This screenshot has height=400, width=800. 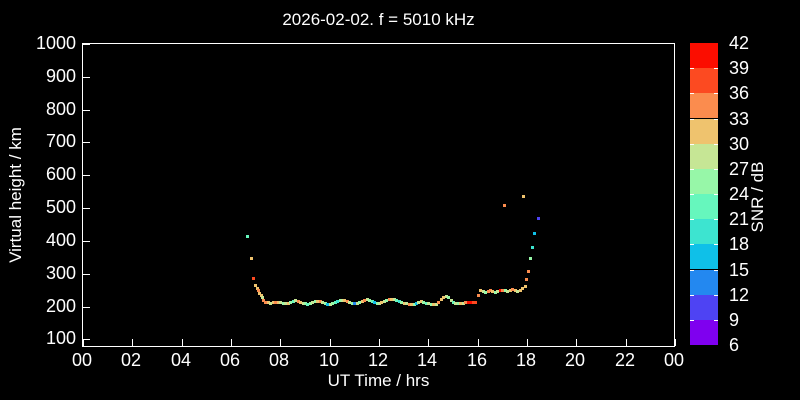 What do you see at coordinates (739, 270) in the screenshot?
I see `colorbar-tick-label: 15` at bounding box center [739, 270].